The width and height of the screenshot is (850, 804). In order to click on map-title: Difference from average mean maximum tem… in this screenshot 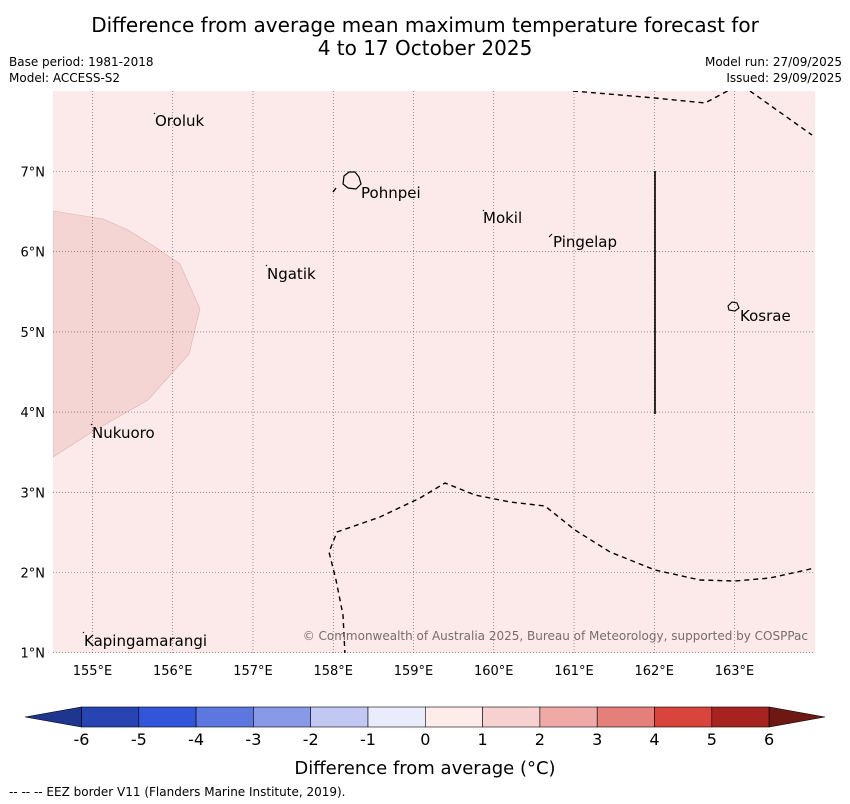, I will do `click(425, 37)`.